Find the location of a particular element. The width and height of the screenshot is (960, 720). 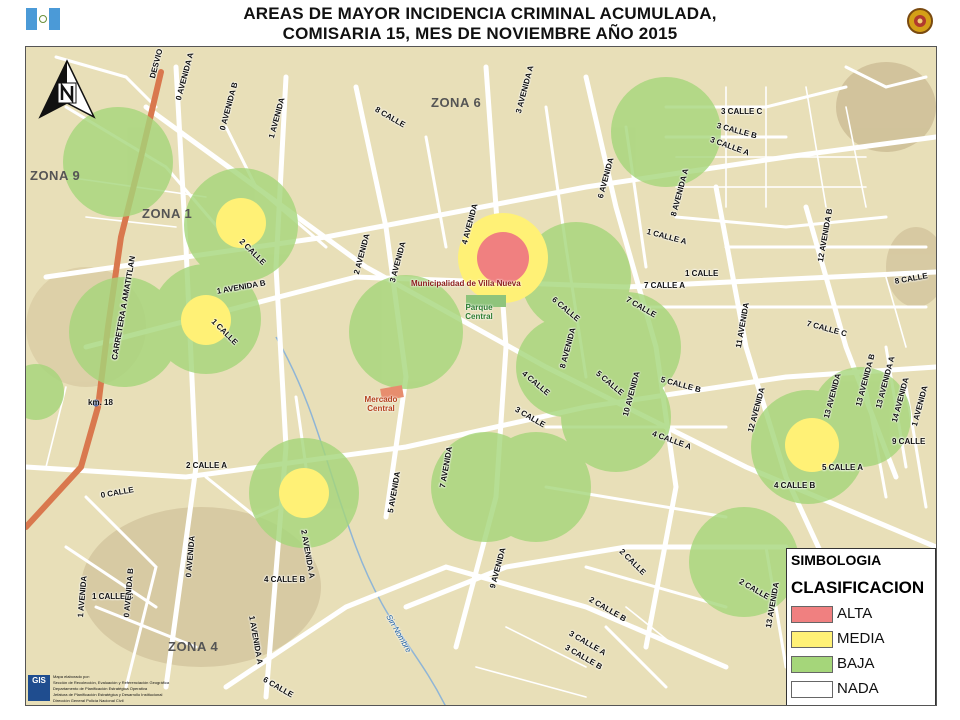

street-label: 1 CALLE C is located at coordinates (113, 596).